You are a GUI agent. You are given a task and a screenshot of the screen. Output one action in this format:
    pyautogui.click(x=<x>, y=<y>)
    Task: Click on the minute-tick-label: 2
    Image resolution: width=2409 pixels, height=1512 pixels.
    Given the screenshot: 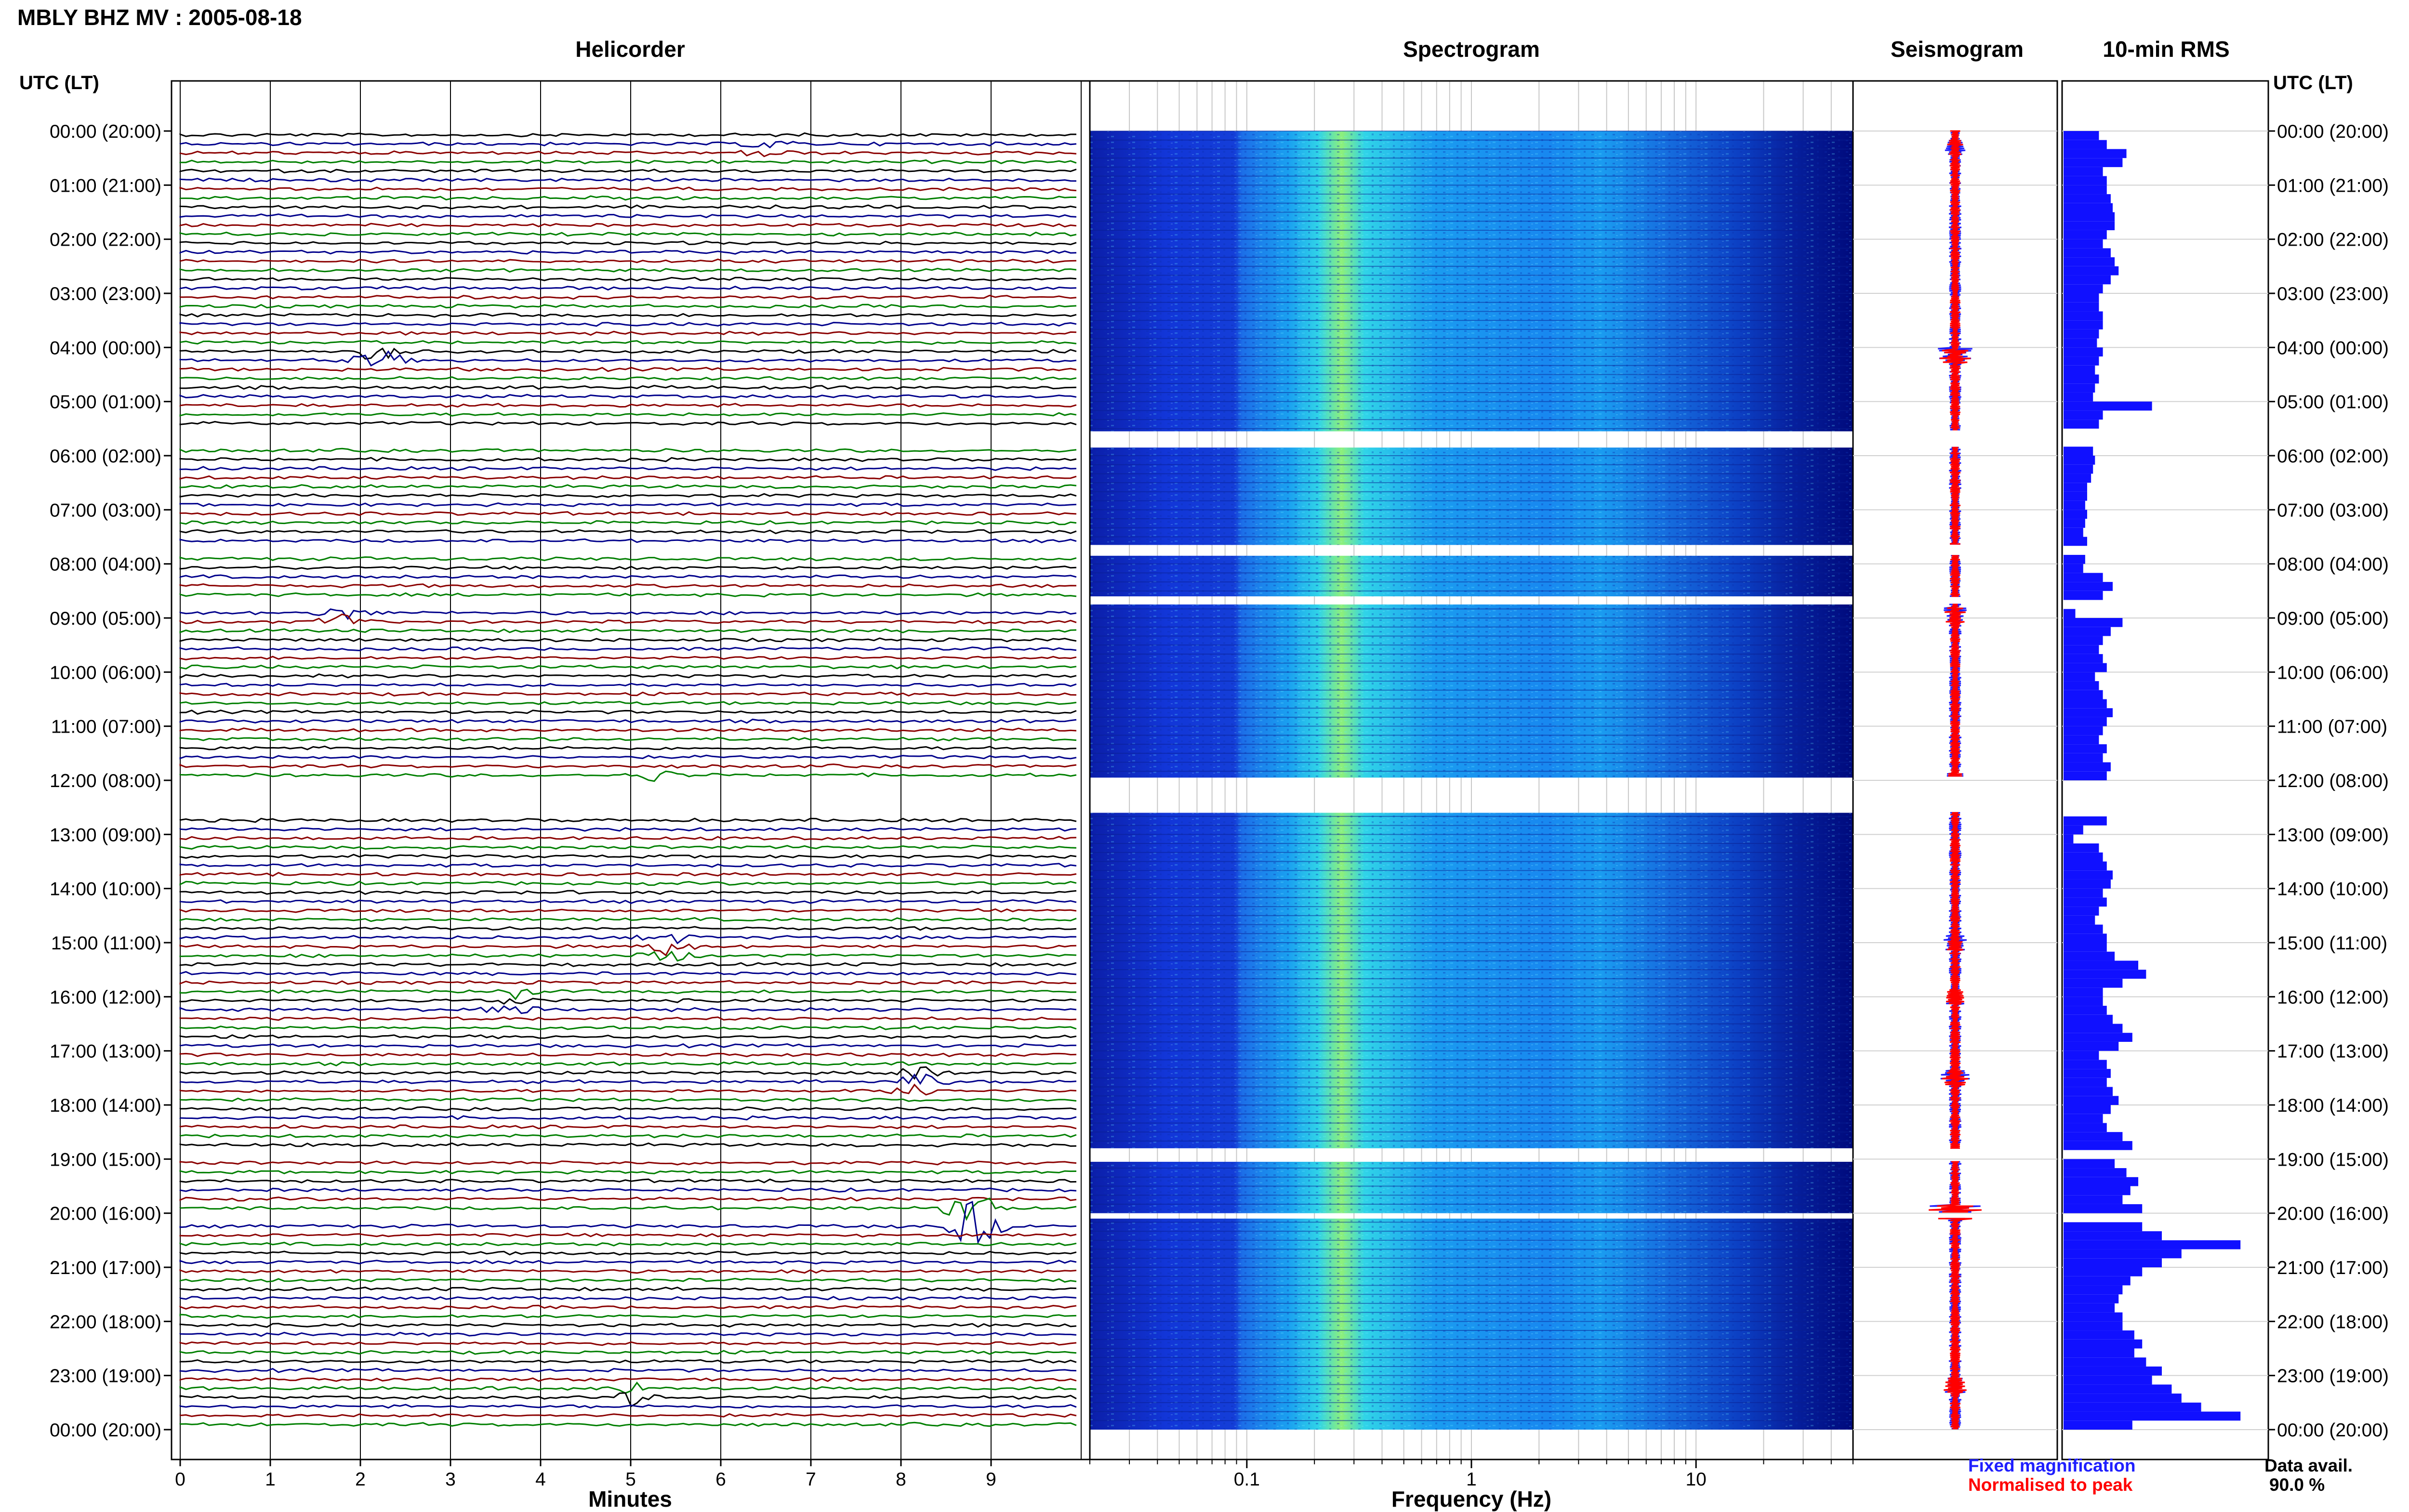 What is the action you would take?
    pyautogui.click(x=361, y=1479)
    